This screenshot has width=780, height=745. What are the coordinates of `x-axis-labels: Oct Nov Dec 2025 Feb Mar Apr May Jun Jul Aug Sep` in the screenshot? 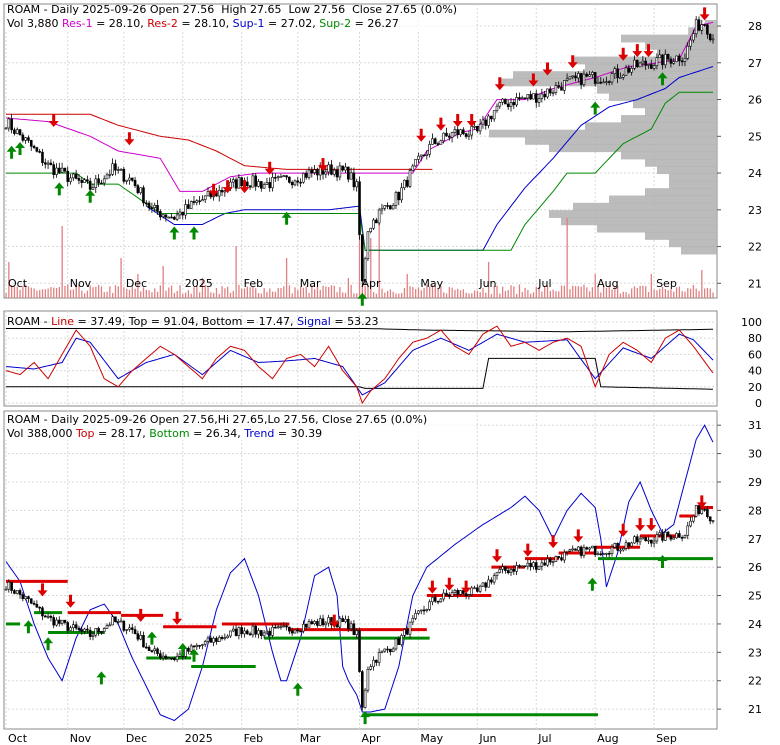 It's located at (342, 738).